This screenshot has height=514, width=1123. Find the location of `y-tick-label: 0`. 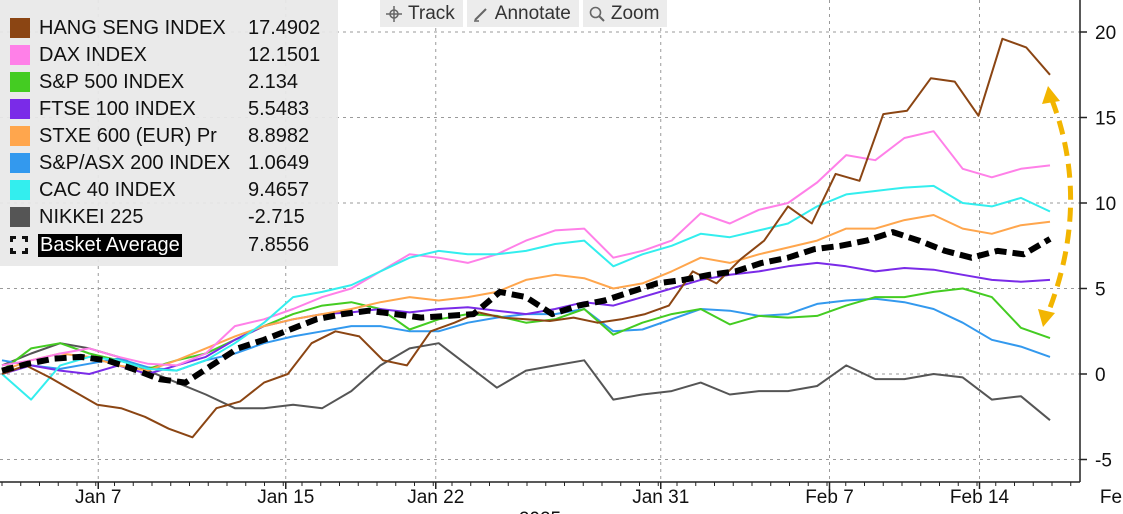

y-tick-label: 0 is located at coordinates (1100, 375).